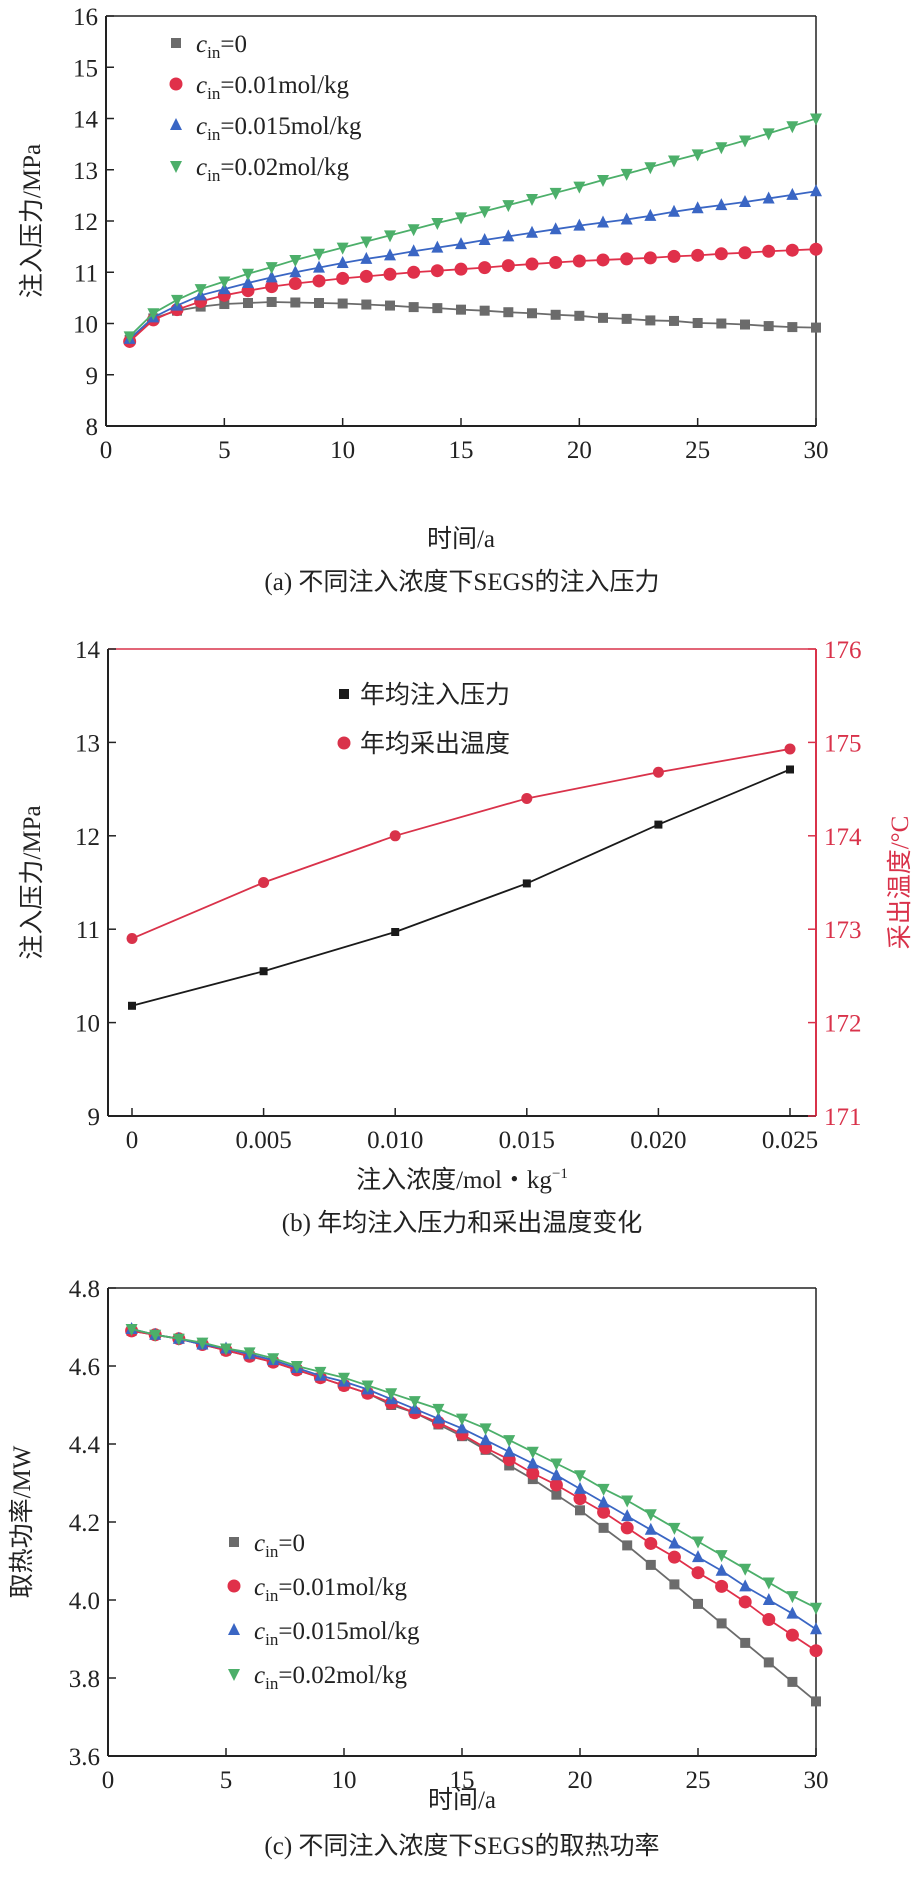 Image resolution: width=924 pixels, height=1885 pixels. What do you see at coordinates (94, 1117) in the screenshot?
I see `y-tick-label: 9` at bounding box center [94, 1117].